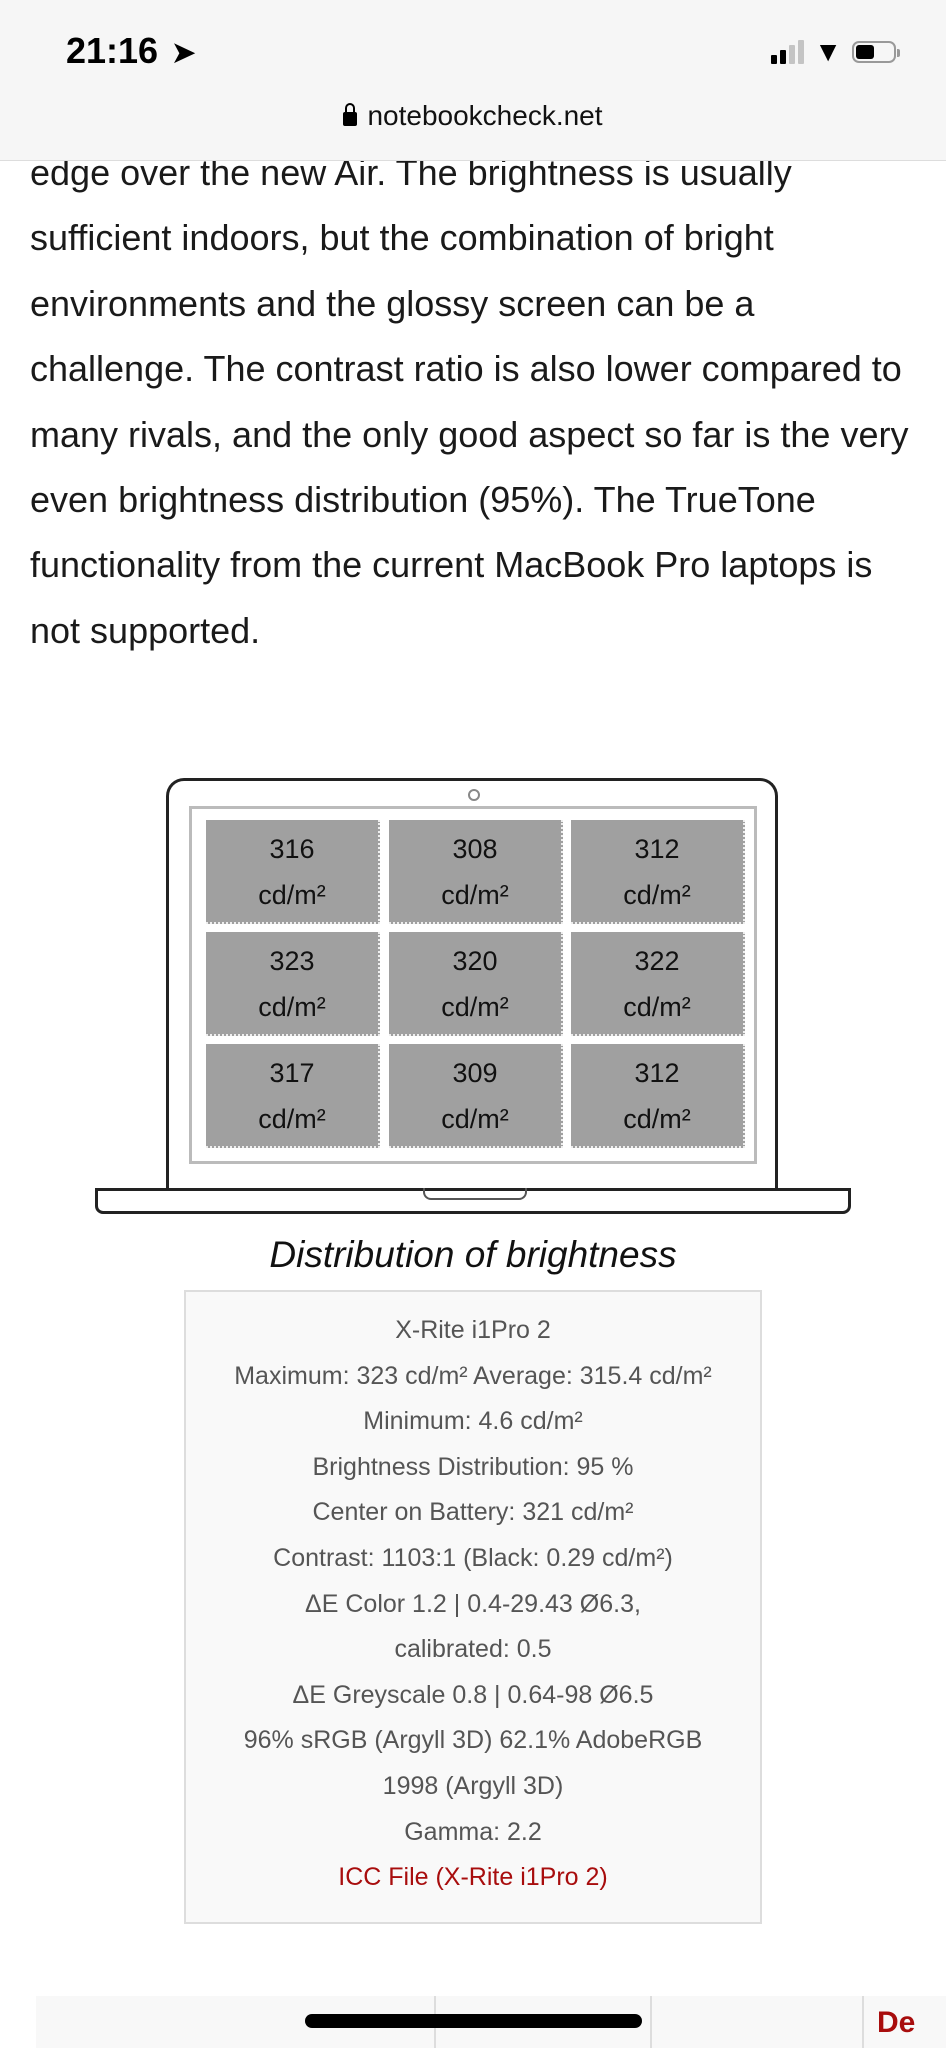 This screenshot has height=2048, width=946. I want to click on measurement-line: Contrast: 1103:1 (Black: 0.29 cd/m²), so click(473, 1557).